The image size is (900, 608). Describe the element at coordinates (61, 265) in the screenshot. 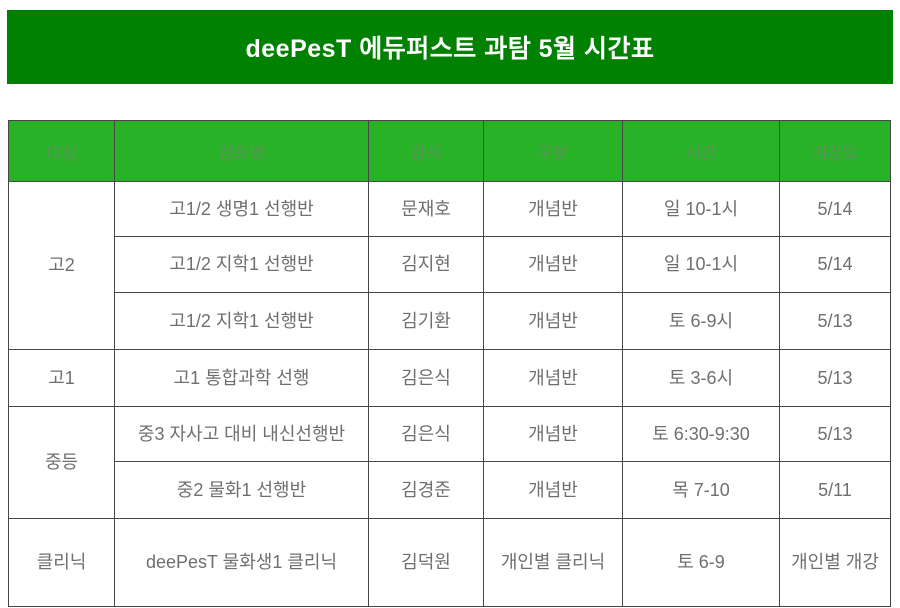

I see `target-cell: 고2` at that location.